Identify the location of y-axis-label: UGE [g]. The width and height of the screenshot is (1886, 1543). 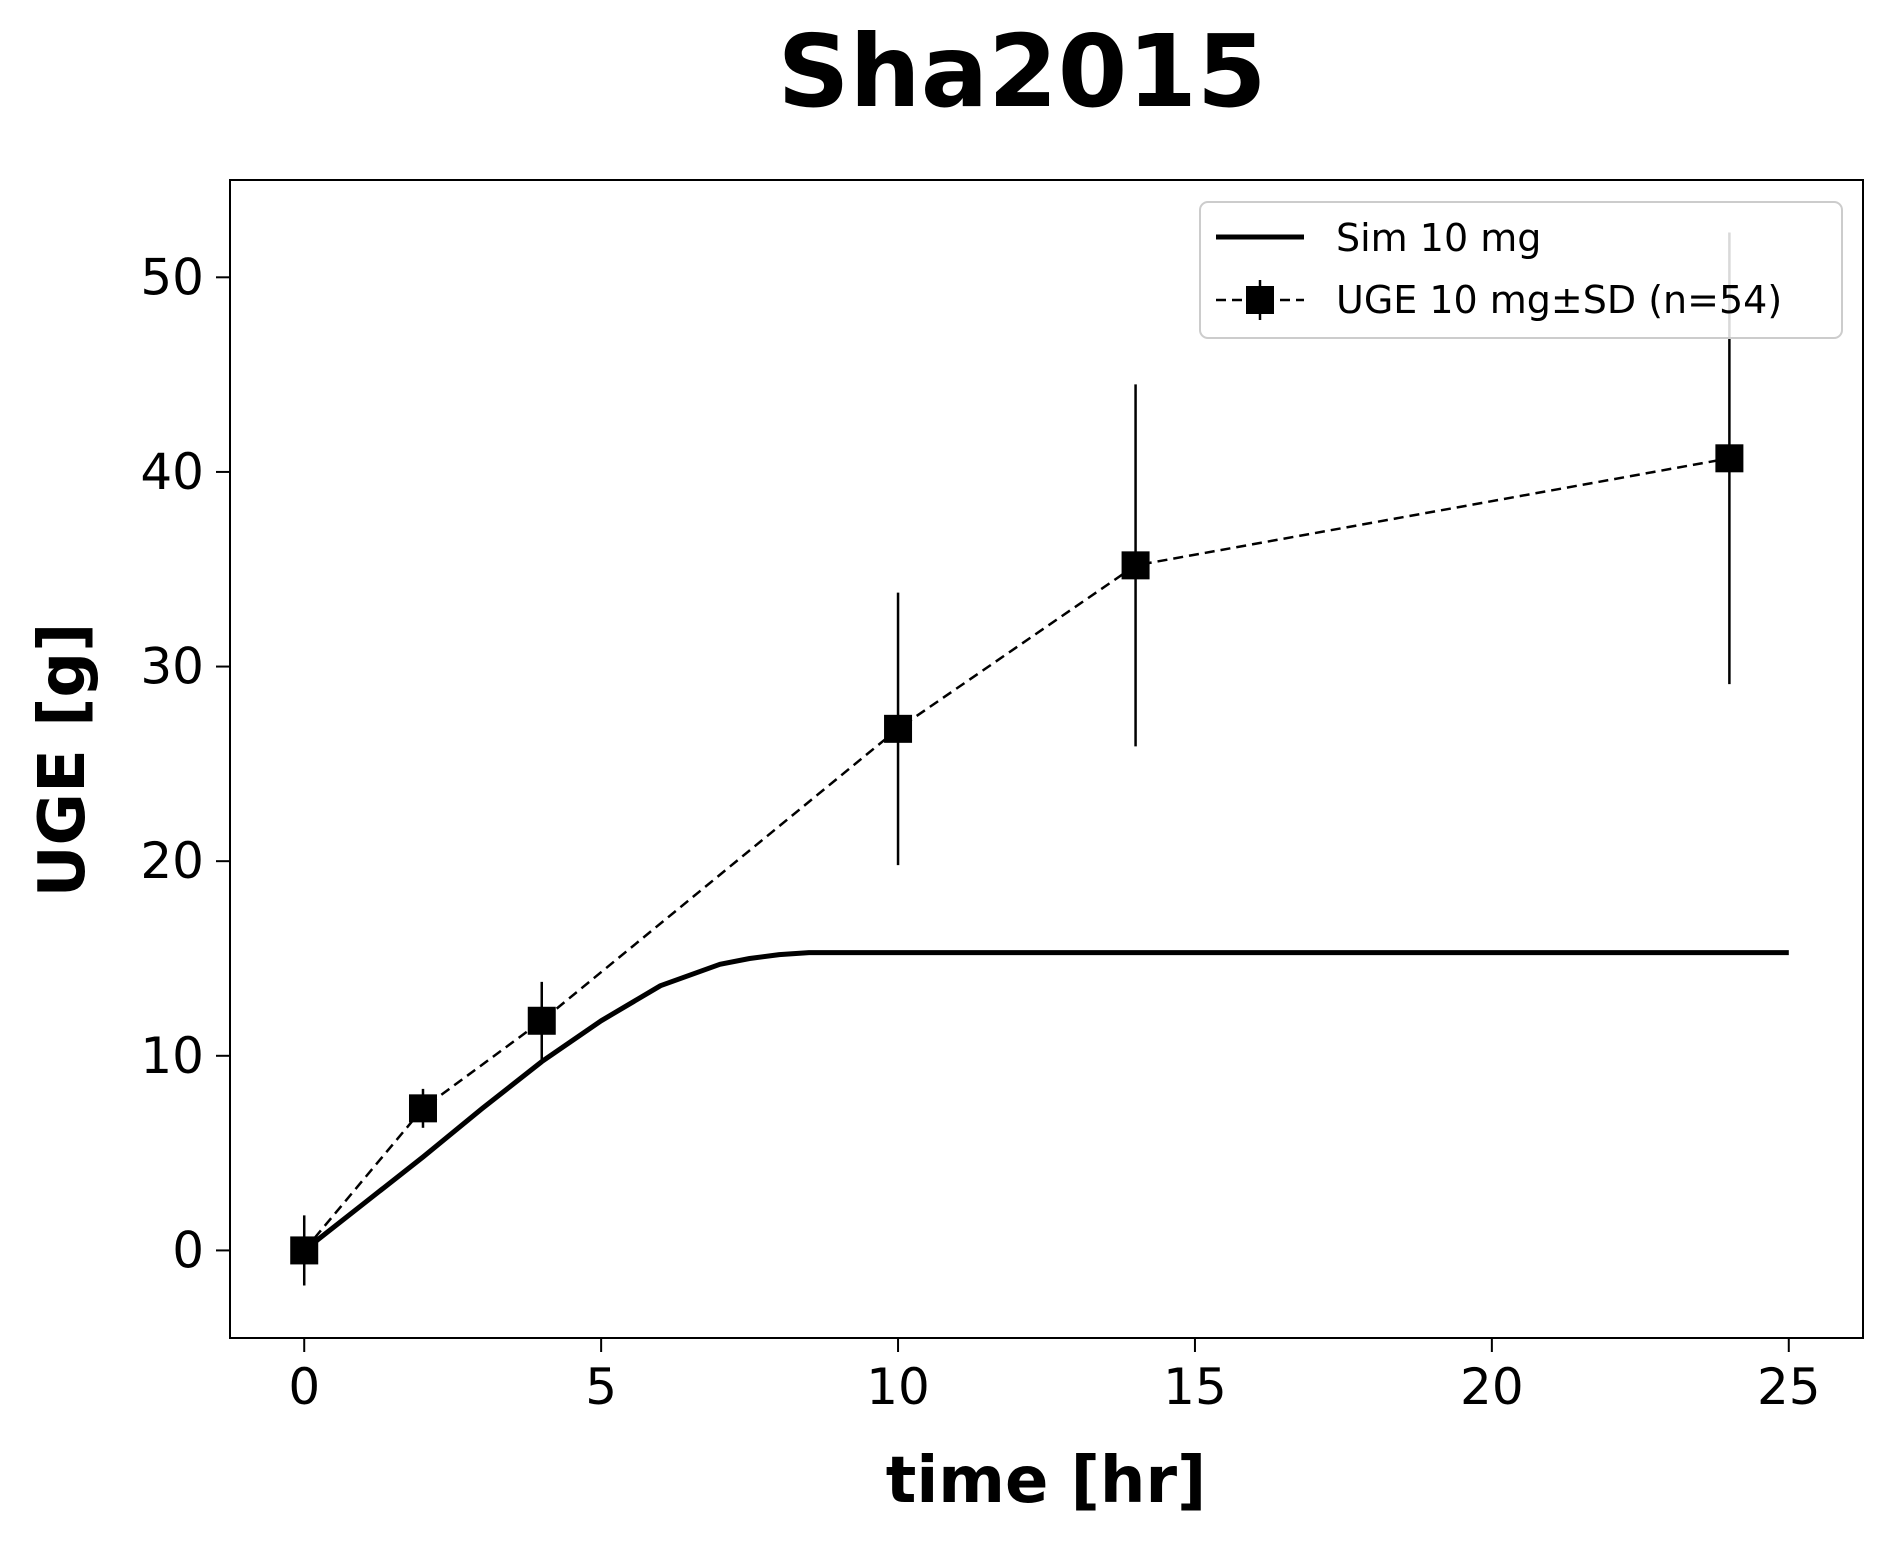
(63, 760).